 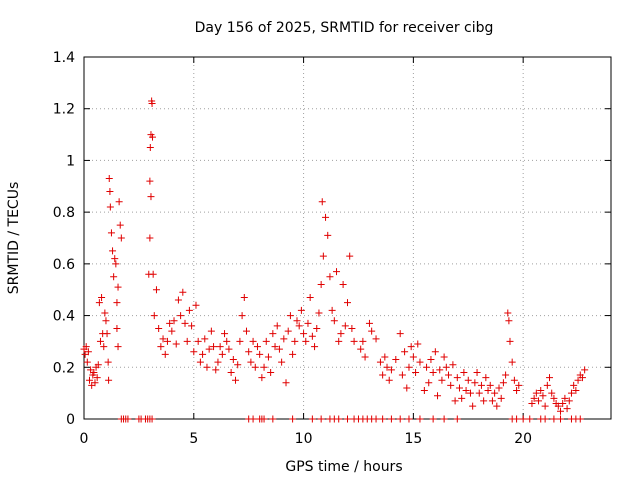 I want to click on y-tick-label: 0.8, so click(x=64, y=213).